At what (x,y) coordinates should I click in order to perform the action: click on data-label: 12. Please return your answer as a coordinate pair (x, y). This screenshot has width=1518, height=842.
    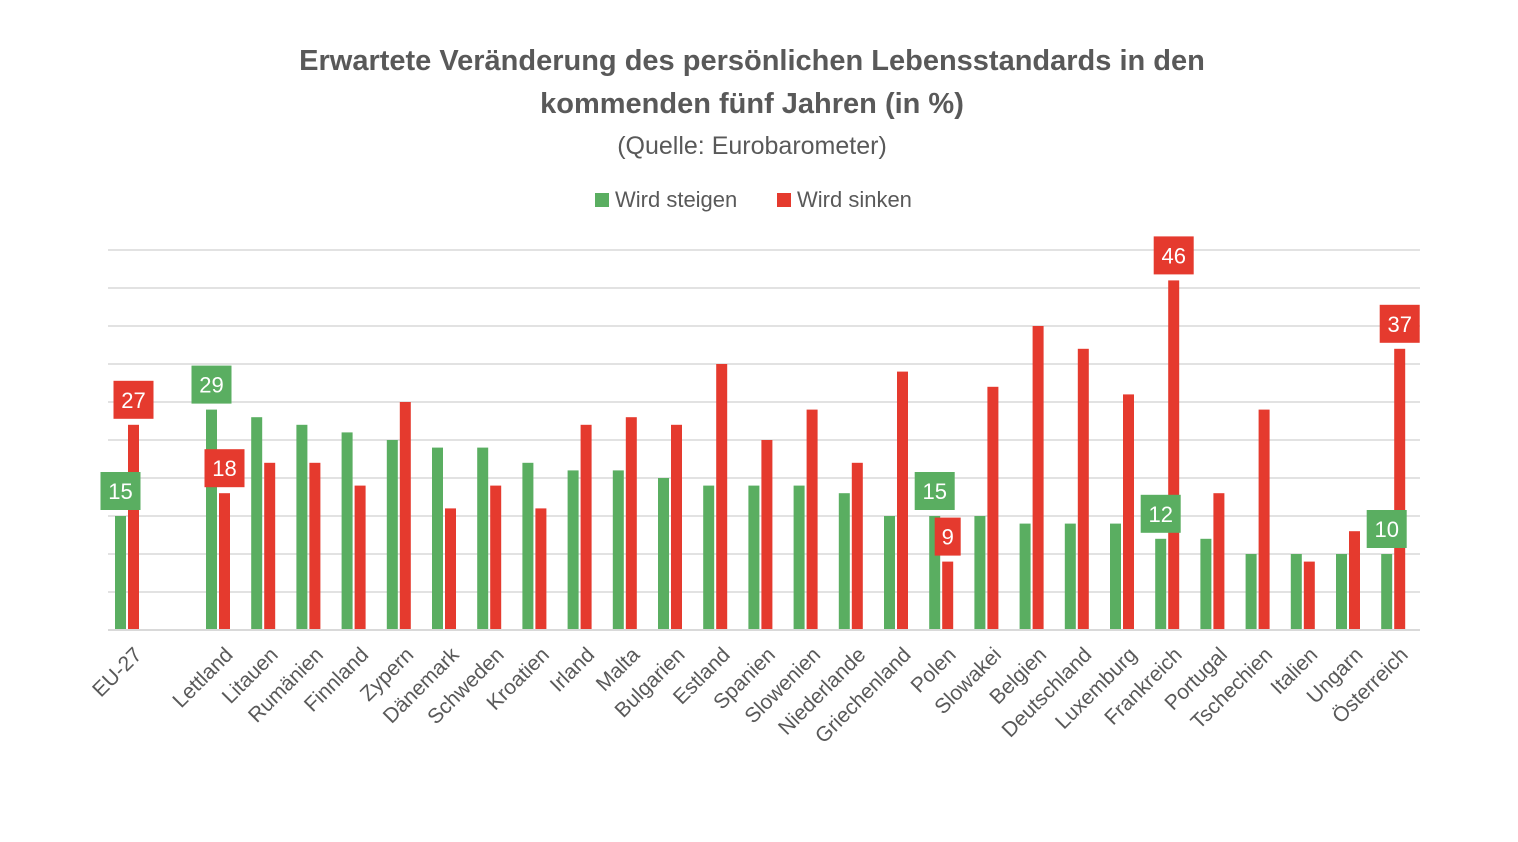
    Looking at the image, I should click on (1160, 514).